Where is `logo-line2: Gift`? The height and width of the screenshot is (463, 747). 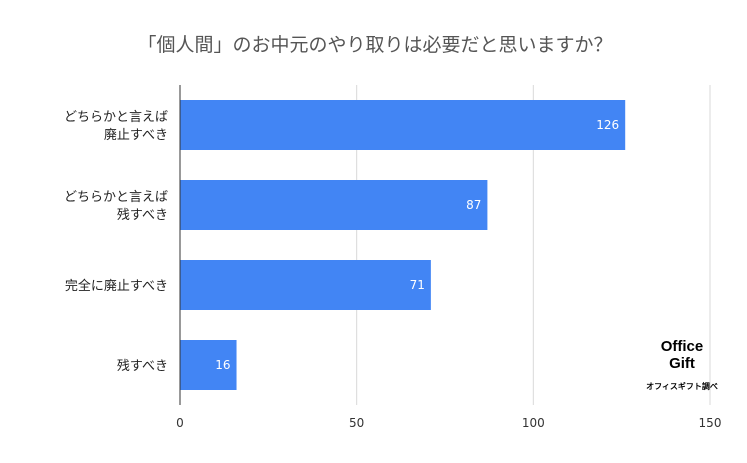
logo-line2: Gift is located at coordinates (682, 363).